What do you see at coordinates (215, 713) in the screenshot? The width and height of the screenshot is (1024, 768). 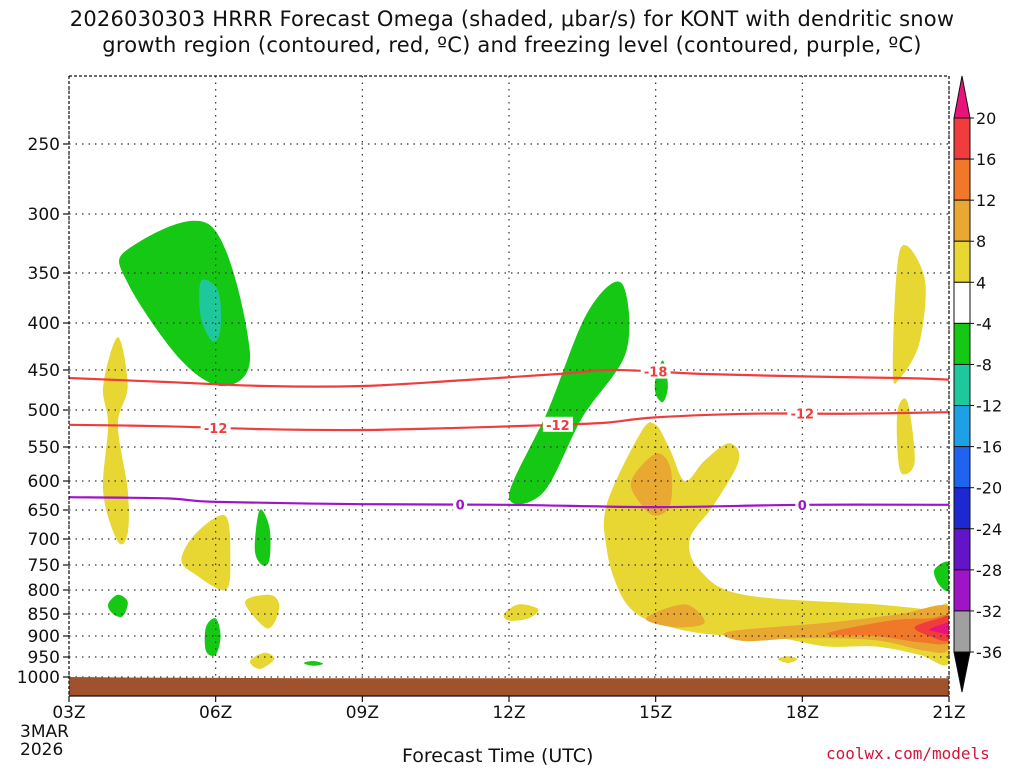 I see `xtick-label-06Z: 06Z` at bounding box center [215, 713].